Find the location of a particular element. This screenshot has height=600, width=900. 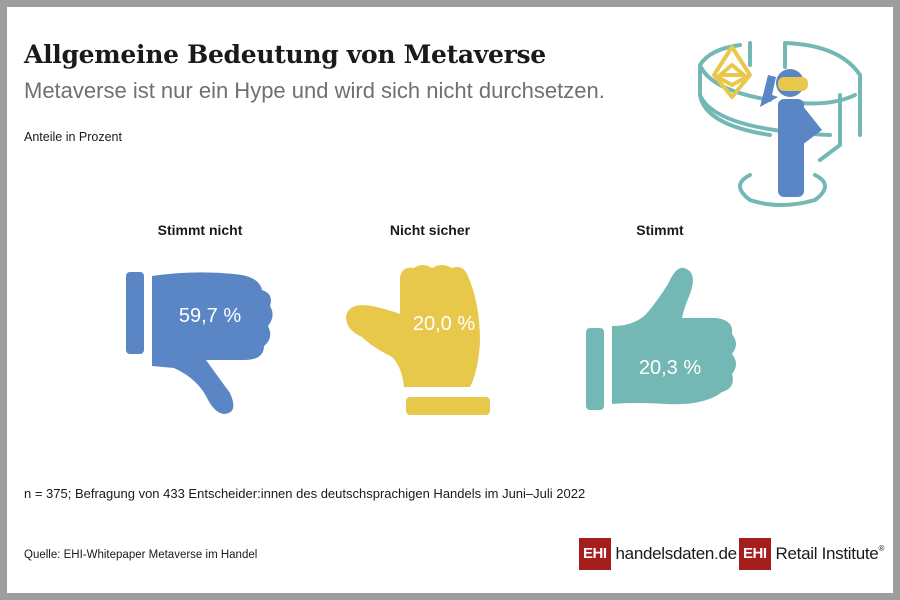

logo-ehi-retail-institute: EHI Retail Institute® is located at coordinates (811, 554).